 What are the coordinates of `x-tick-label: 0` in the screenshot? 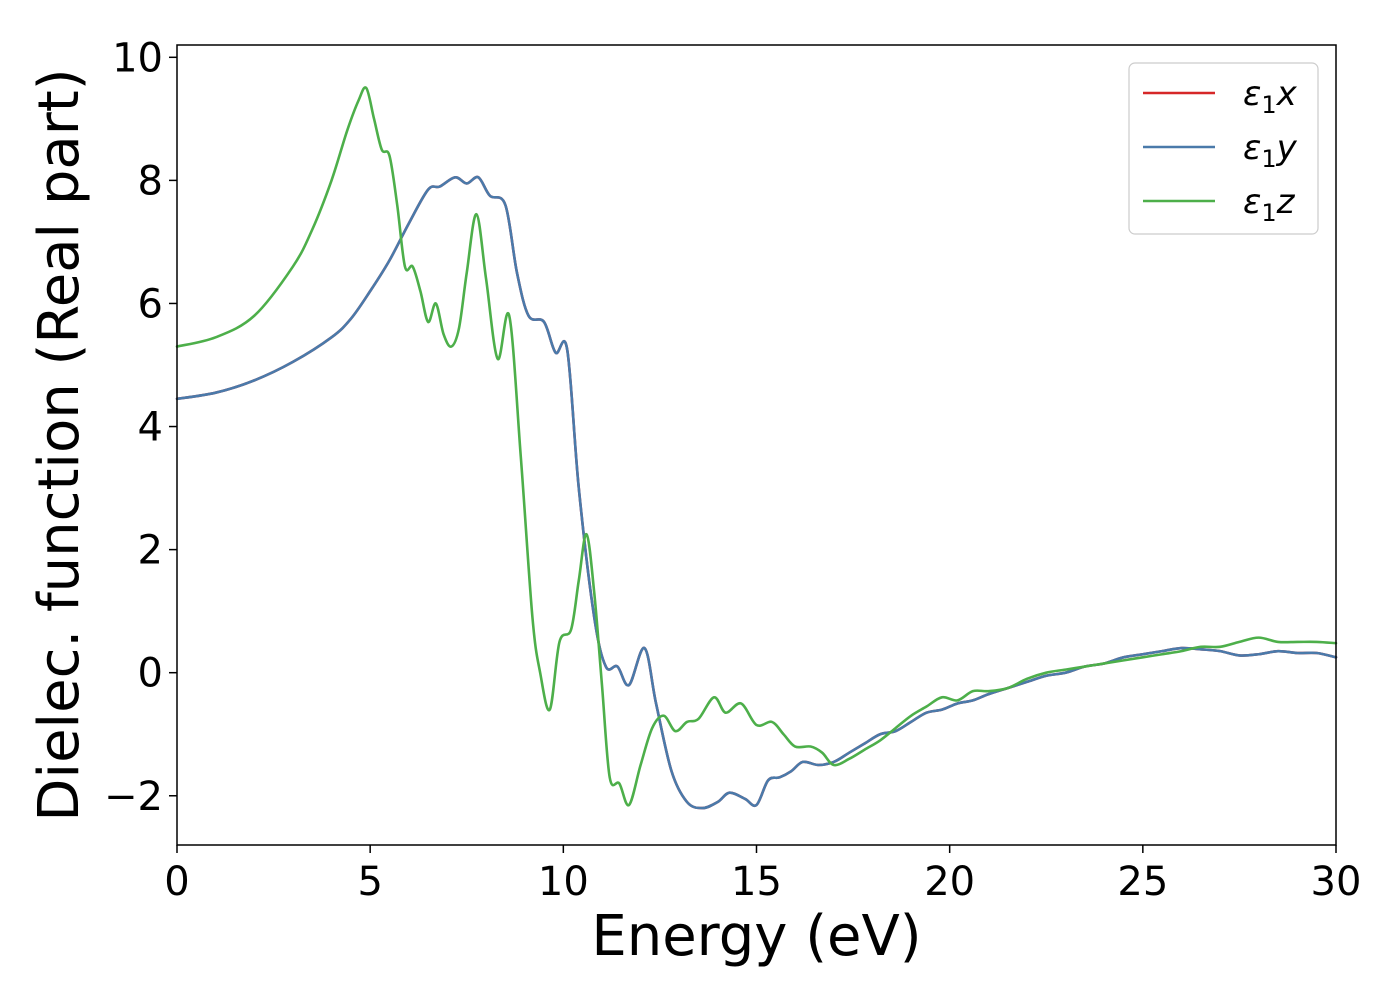 It's located at (176, 882).